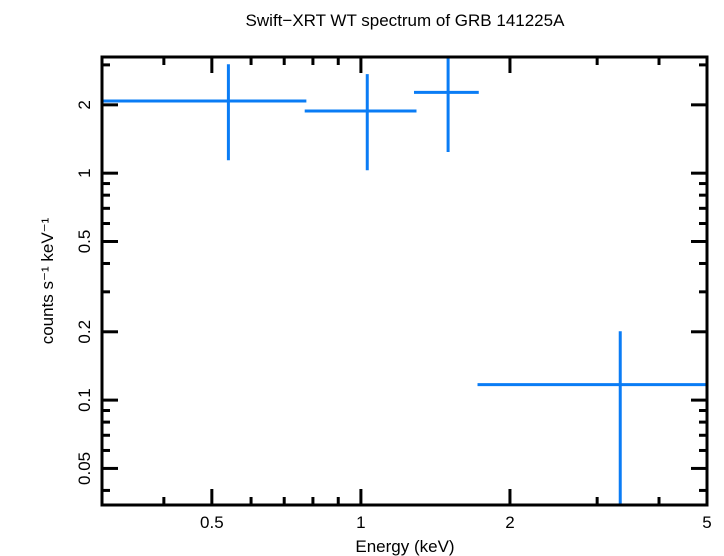  Describe the element at coordinates (84, 242) in the screenshot. I see `y-tick-label: 0.5` at that location.